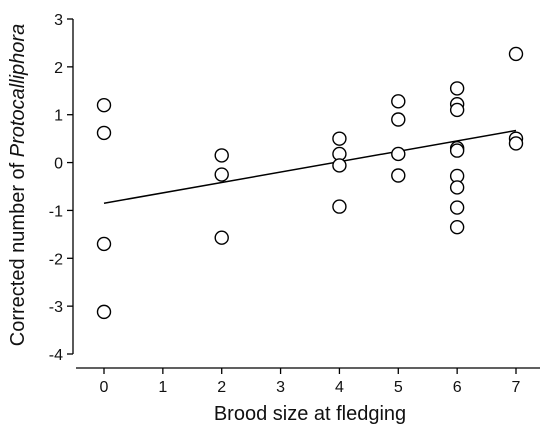 The width and height of the screenshot is (543, 437). What do you see at coordinates (58, 164) in the screenshot?
I see `y-tick-label: 0` at bounding box center [58, 164].